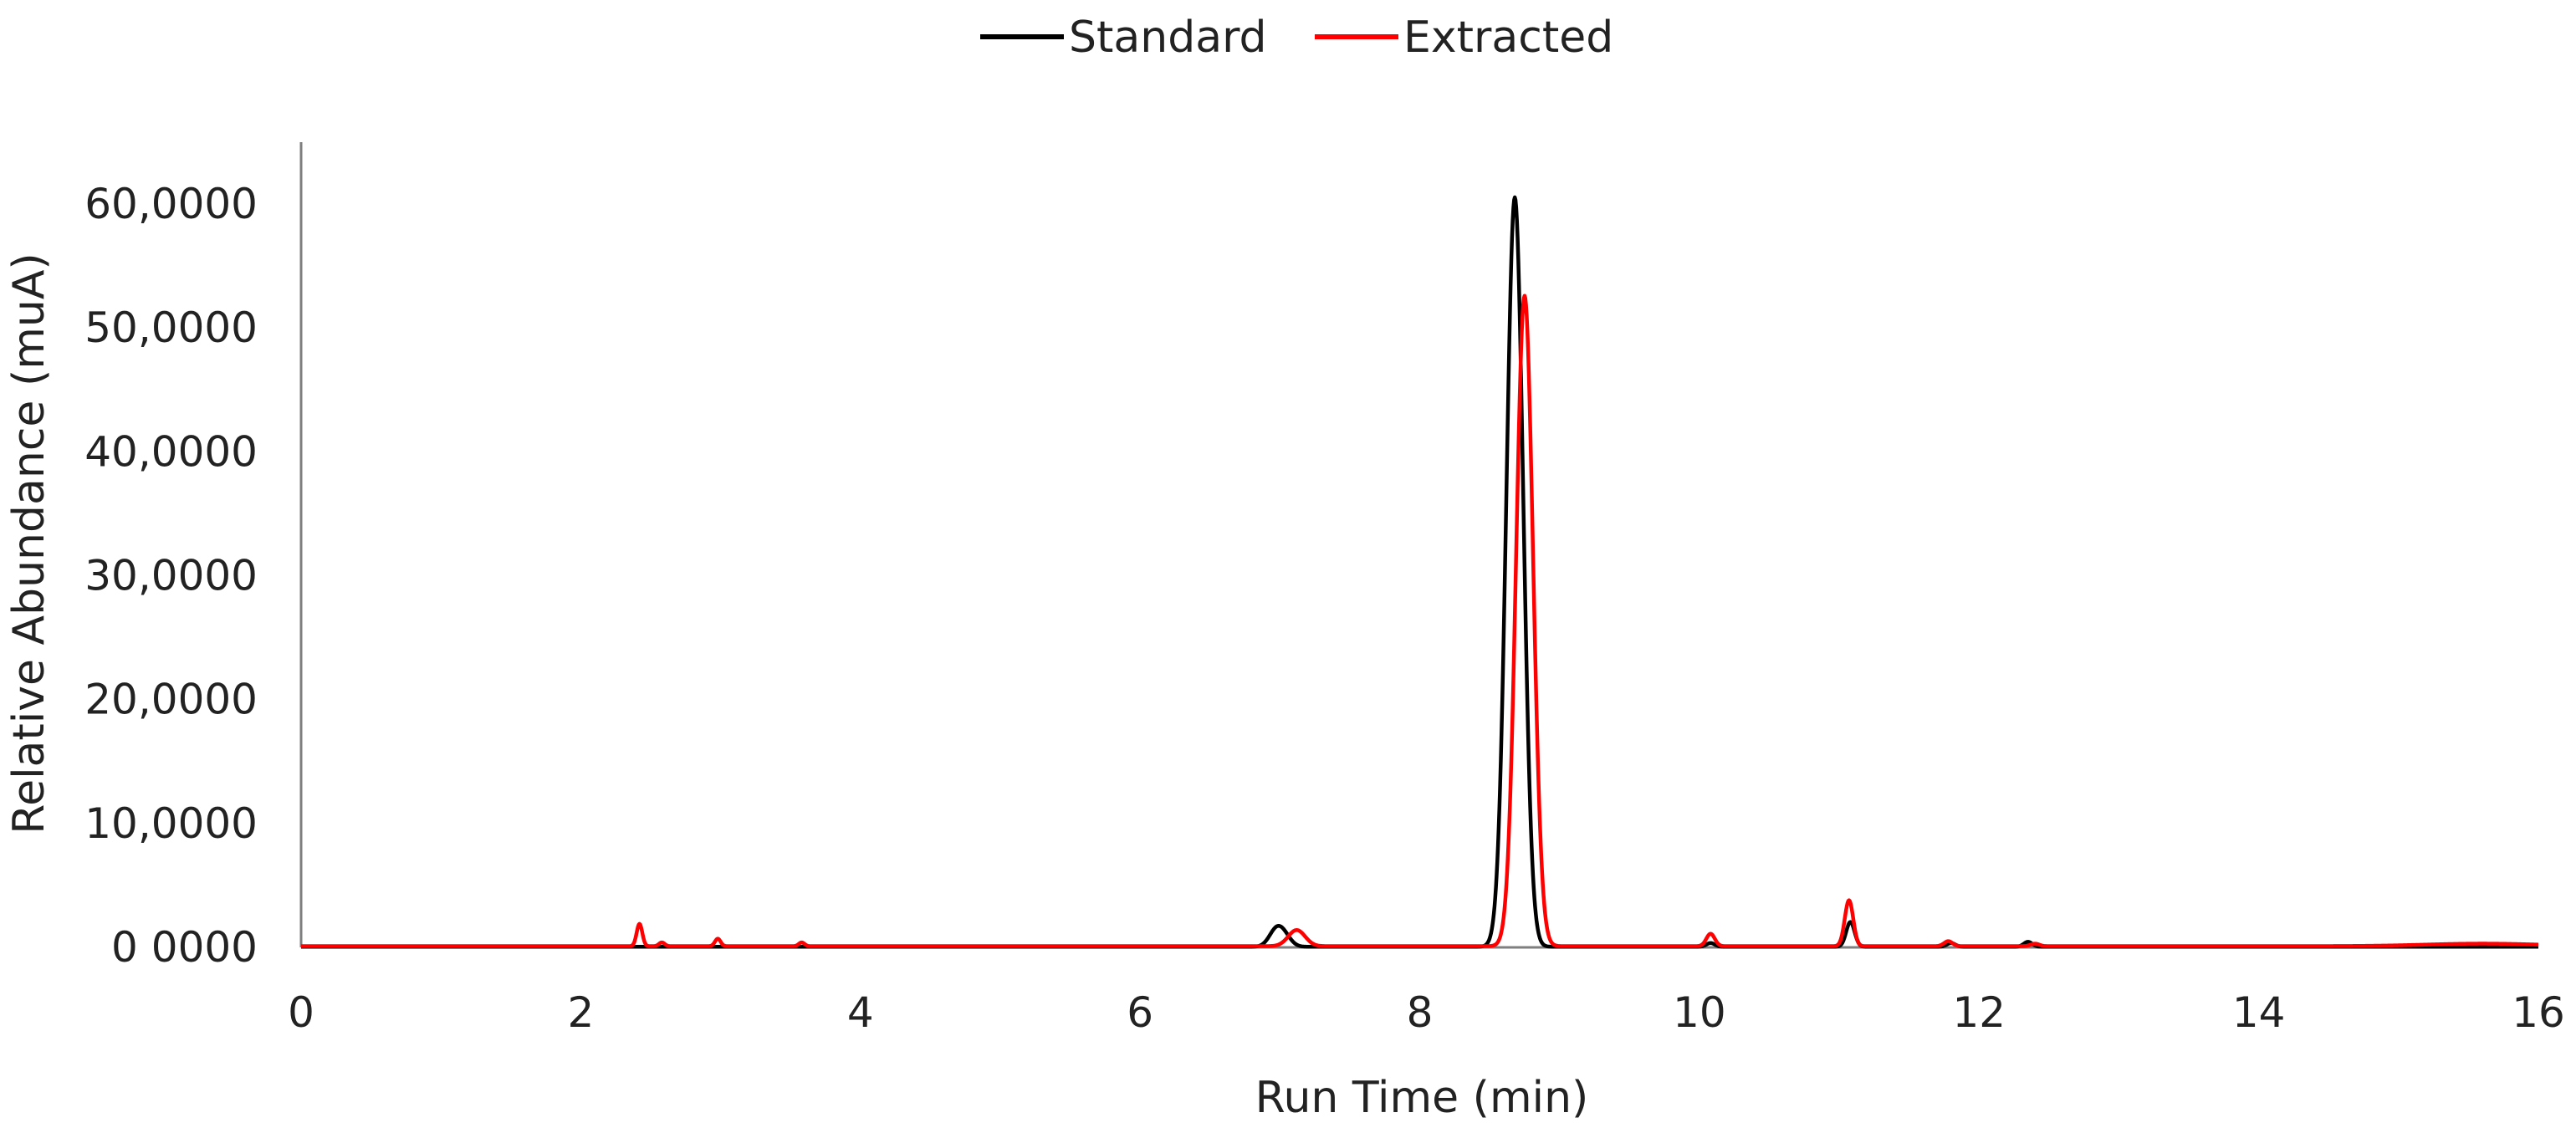 The width and height of the screenshot is (2576, 1133). I want to click on legend-label-extracted: Extracted, so click(1508, 38).